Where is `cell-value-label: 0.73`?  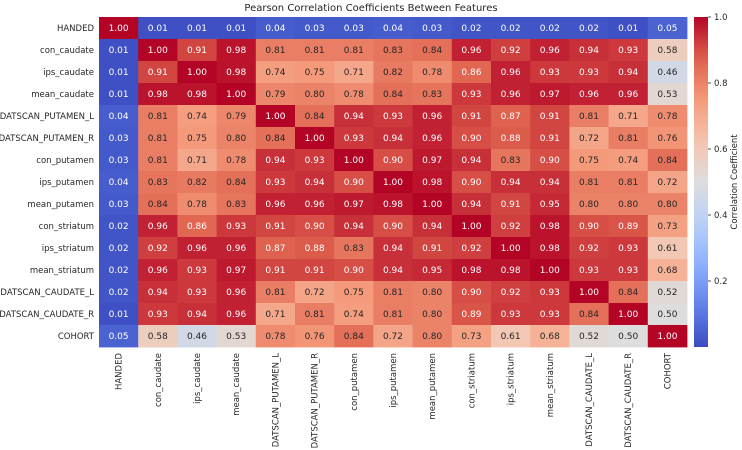
cell-value-label: 0.73 is located at coordinates (471, 337).